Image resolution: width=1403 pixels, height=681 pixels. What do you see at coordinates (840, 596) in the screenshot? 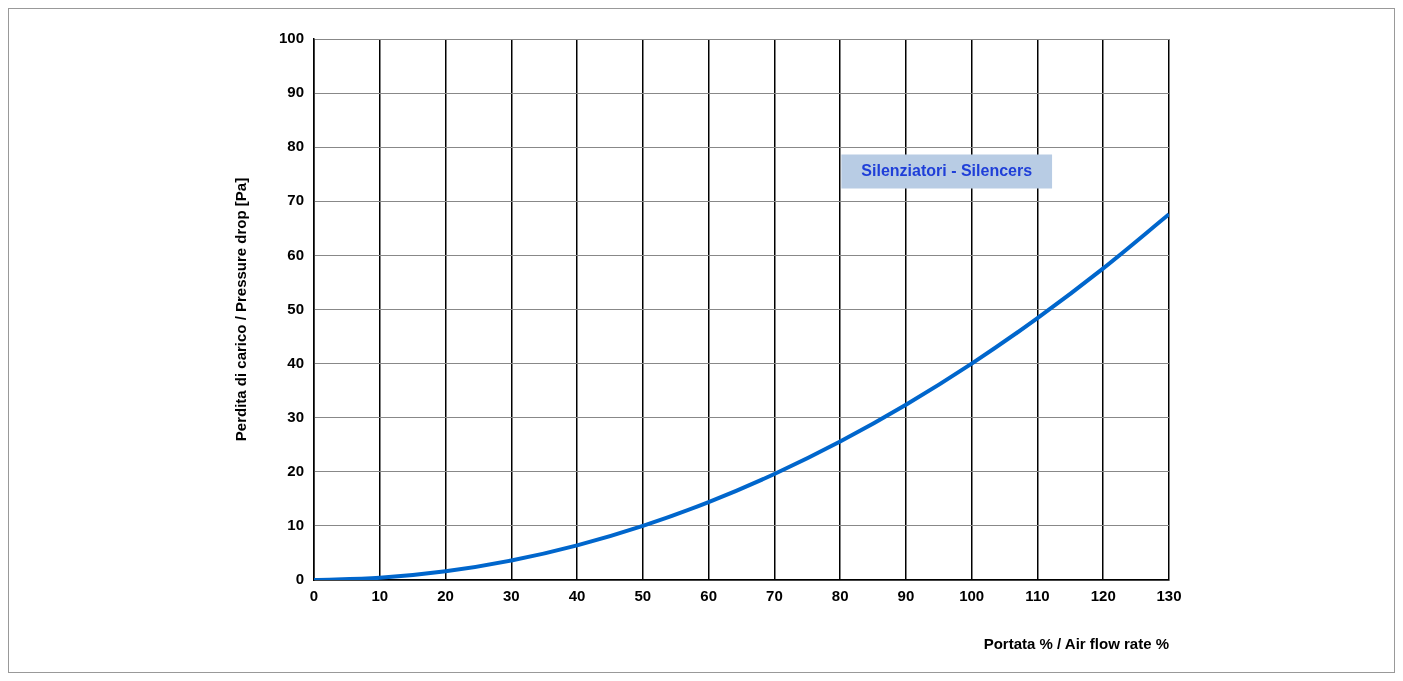
I see `x-tick-label: 80` at bounding box center [840, 596].